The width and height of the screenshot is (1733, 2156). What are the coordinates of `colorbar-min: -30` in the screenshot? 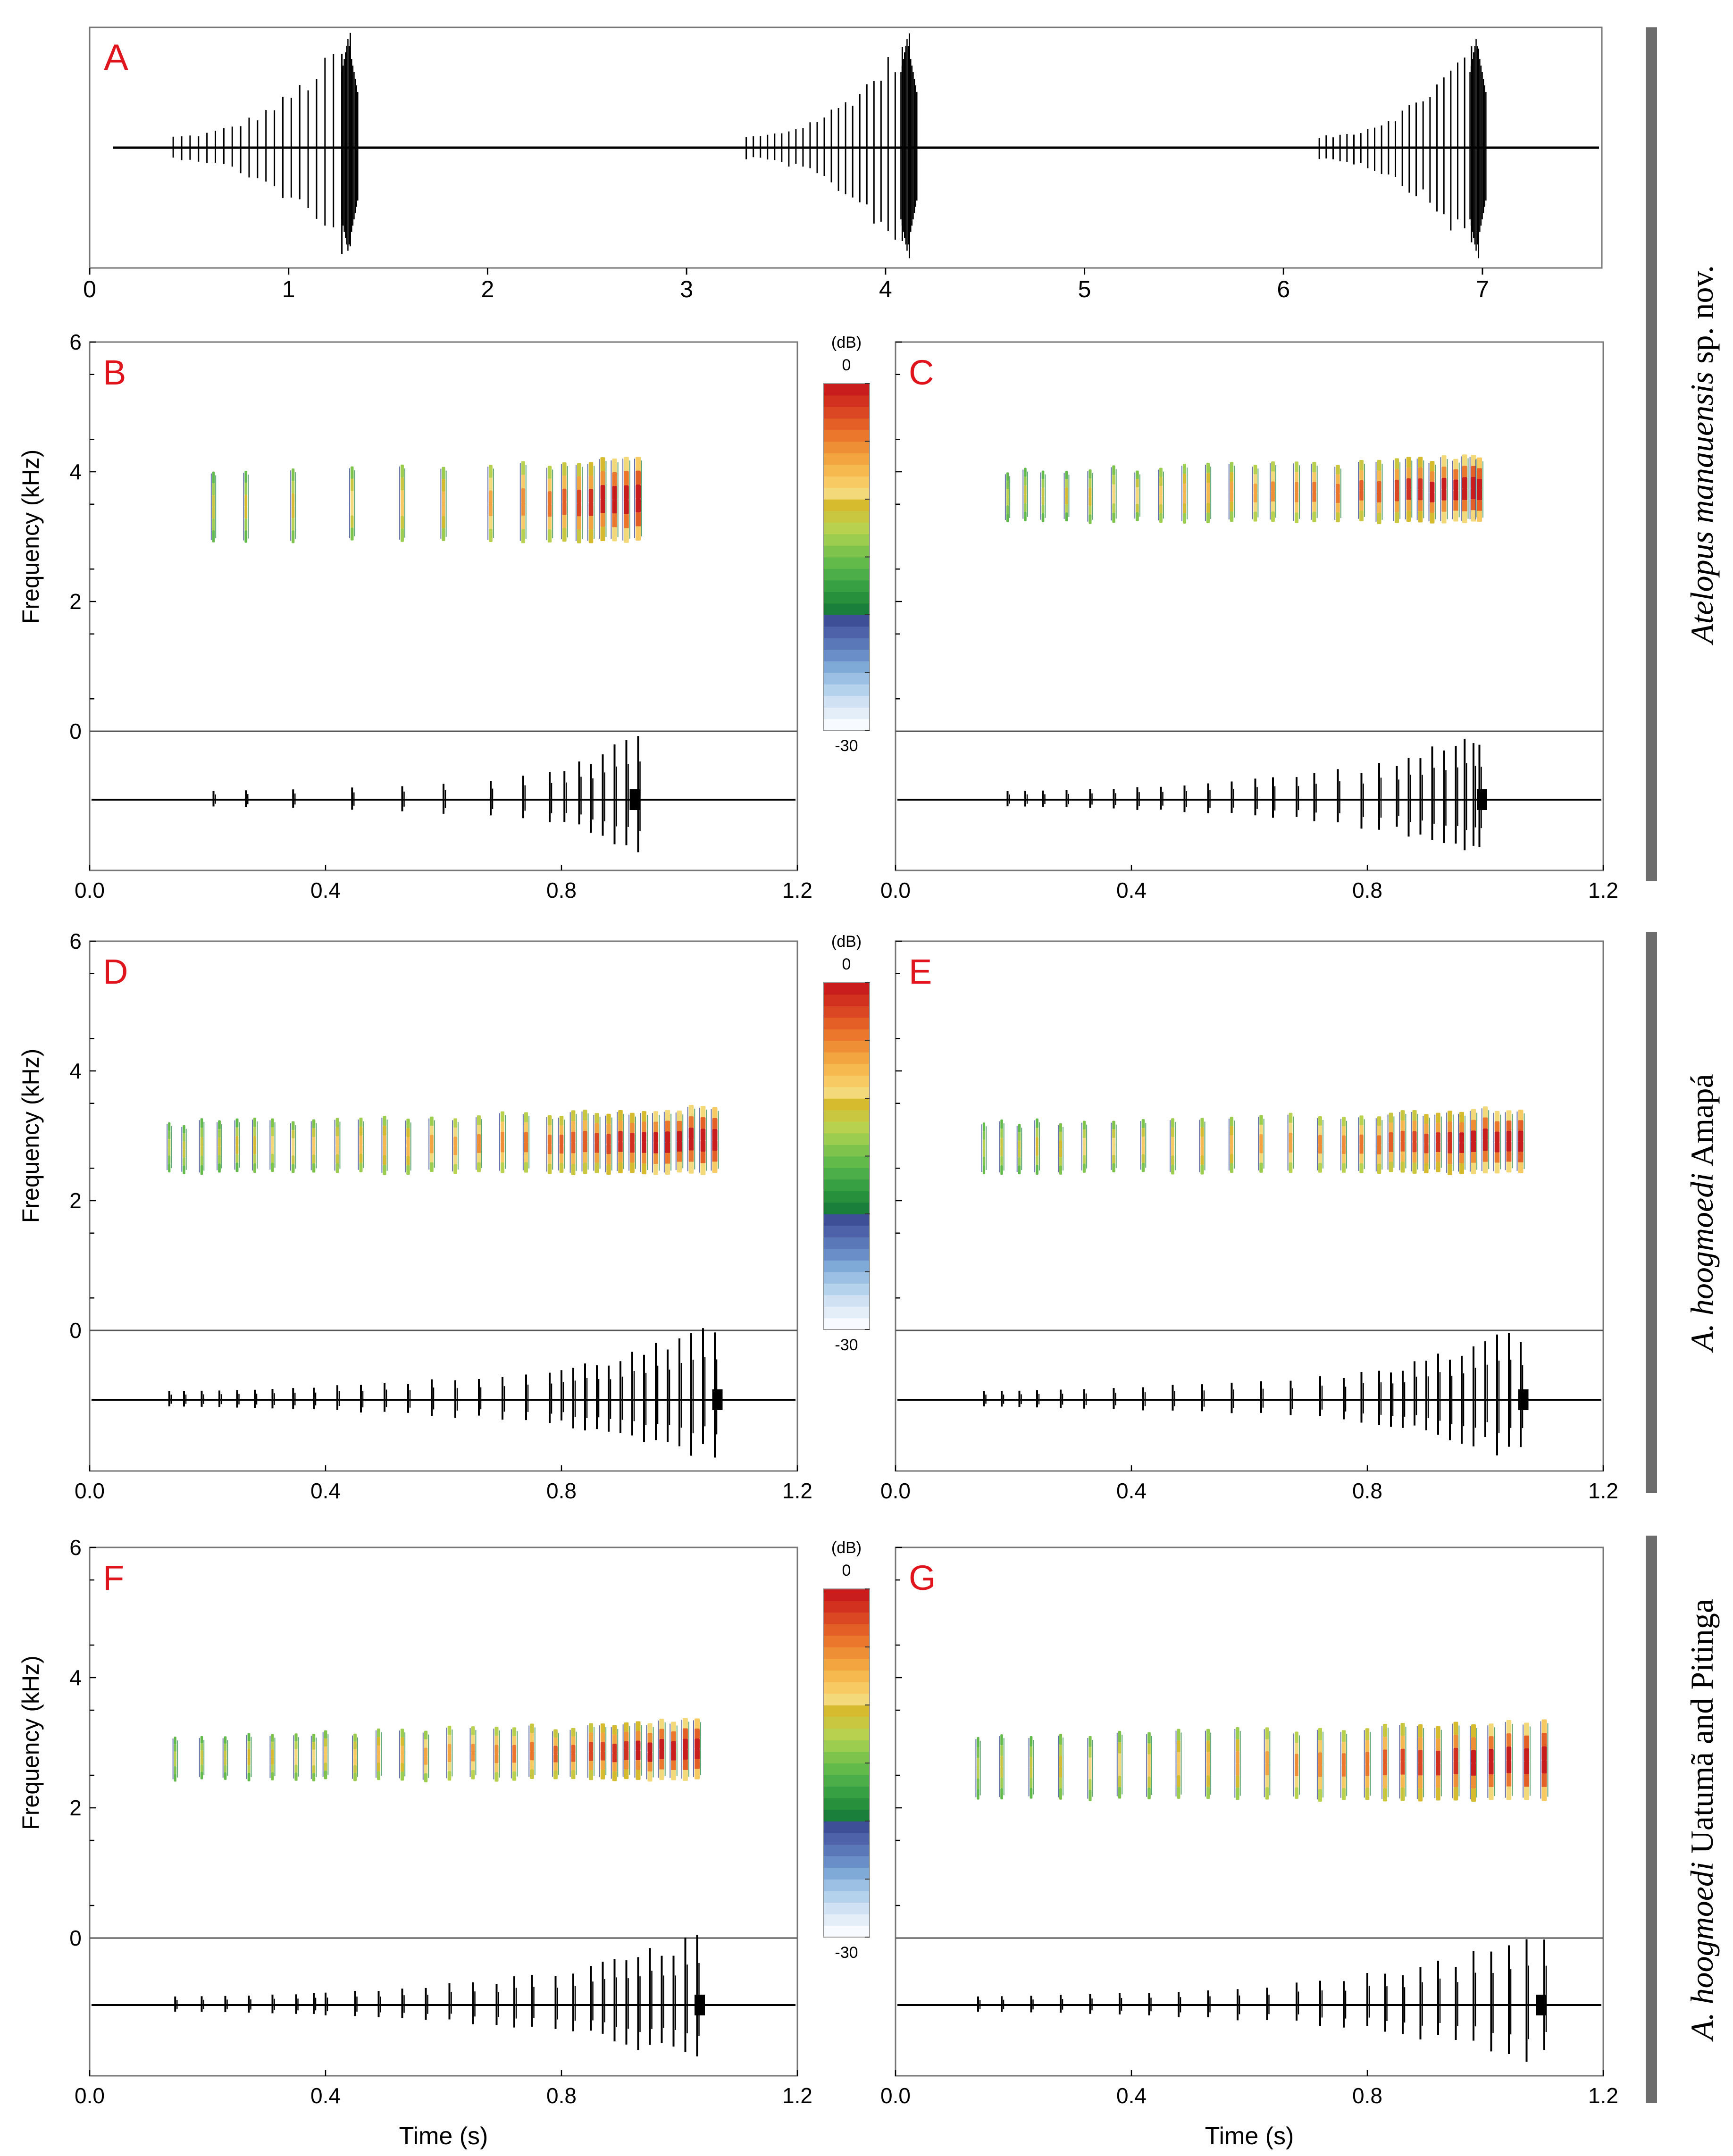 It's located at (846, 746).